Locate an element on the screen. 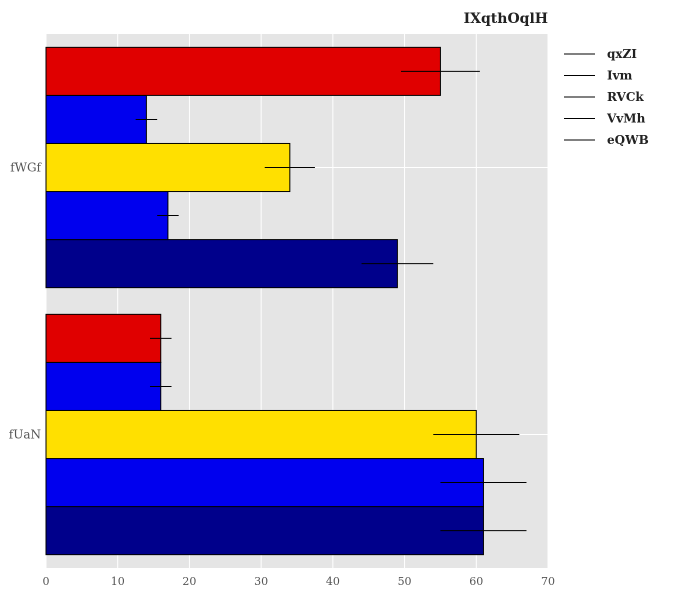 Image resolution: width=675 pixels, height=600 pixels. x-tick-label: 40 is located at coordinates (333, 581).